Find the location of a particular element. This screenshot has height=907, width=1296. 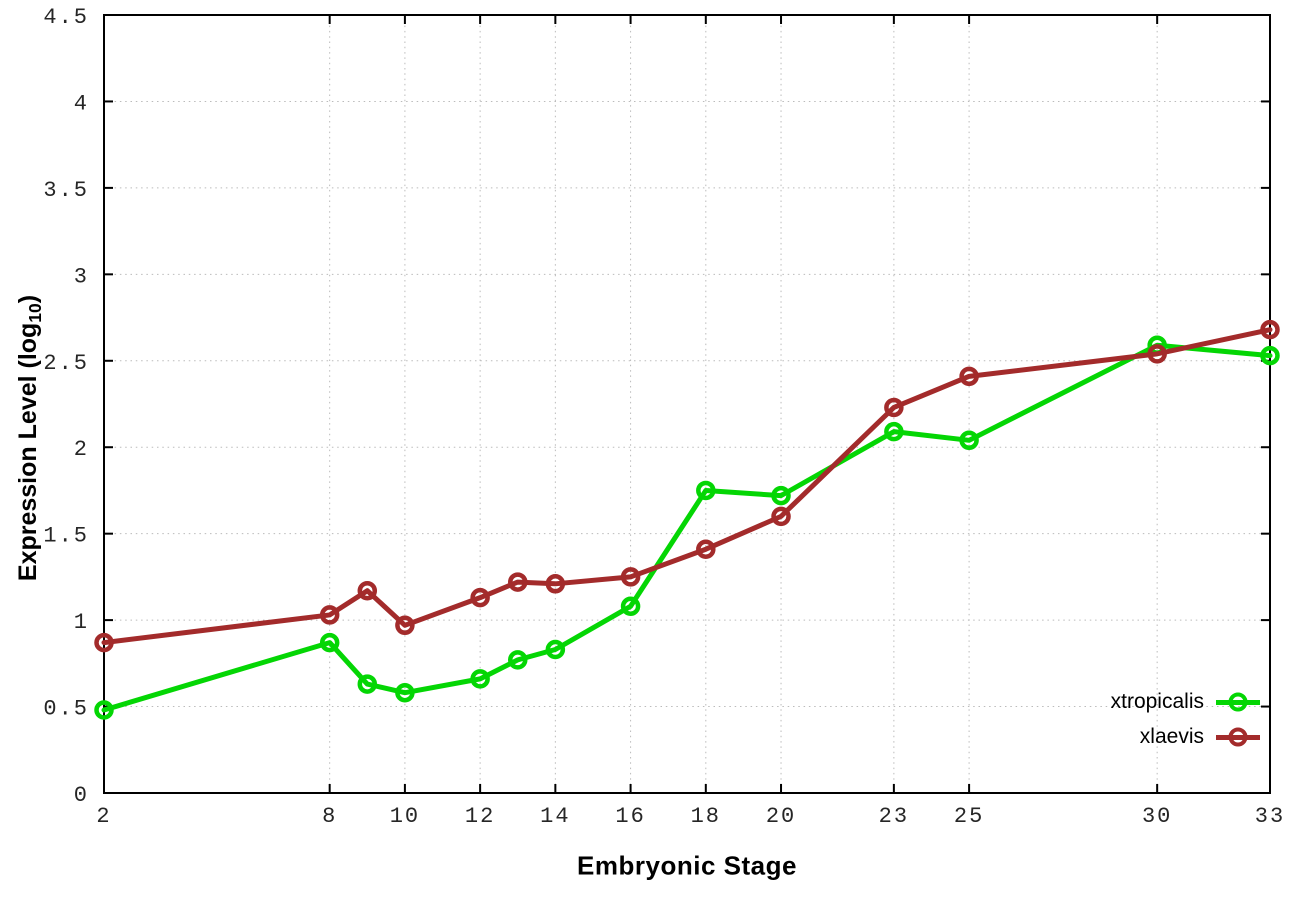

legend: xtropicalis xlaevis is located at coordinates (1185, 719).